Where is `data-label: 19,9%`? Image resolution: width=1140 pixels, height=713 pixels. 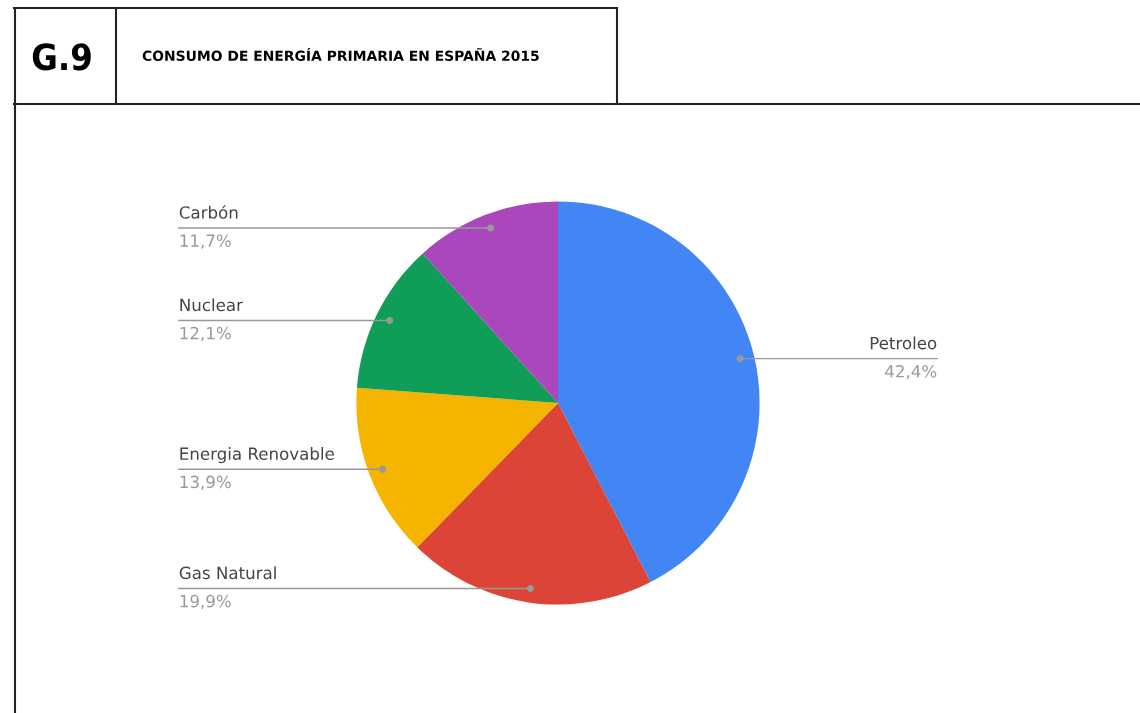
data-label: 19,9% is located at coordinates (205, 602).